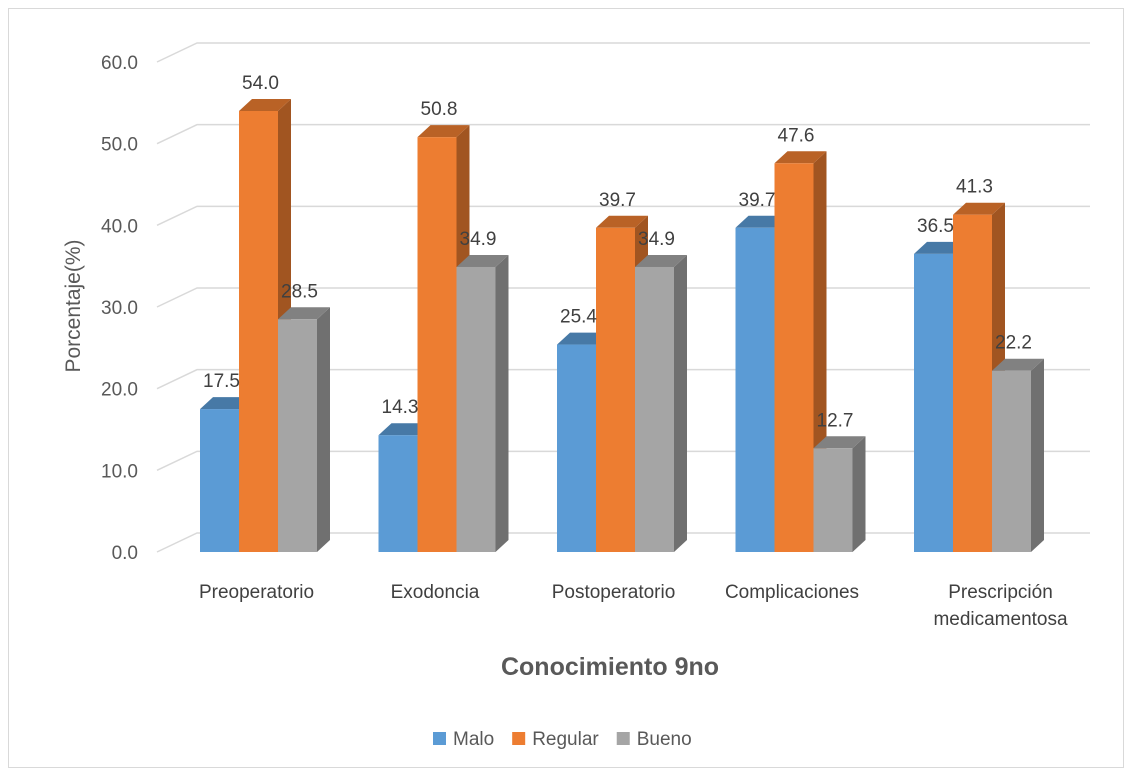 The image size is (1132, 778). Describe the element at coordinates (260, 83) in the screenshot. I see `data-label: 54.0` at that location.